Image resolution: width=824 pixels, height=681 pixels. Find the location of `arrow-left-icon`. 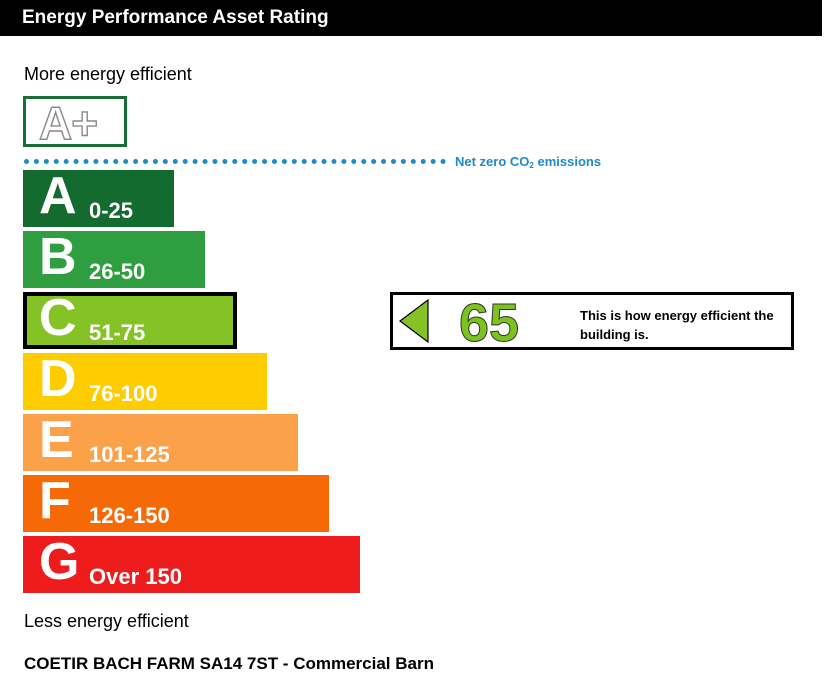

arrow-left-icon is located at coordinates (414, 321).